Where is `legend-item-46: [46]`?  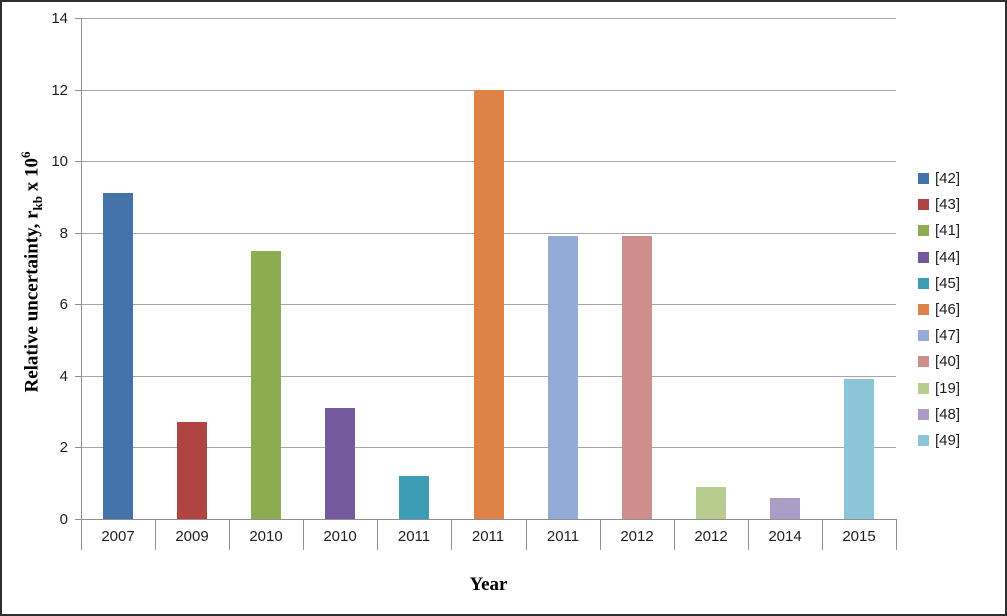 legend-item-46: [46] is located at coordinates (939, 309).